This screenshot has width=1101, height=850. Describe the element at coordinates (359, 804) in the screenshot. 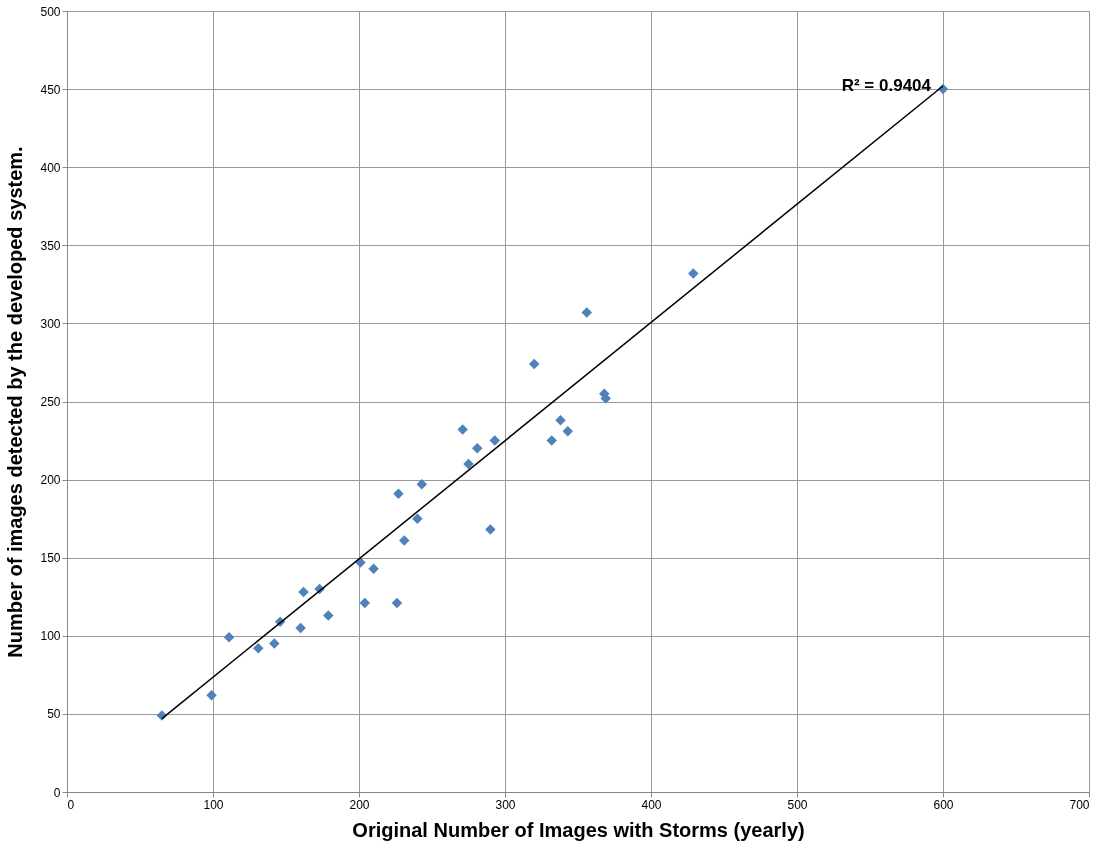

I see `x-tick-label: 200` at that location.